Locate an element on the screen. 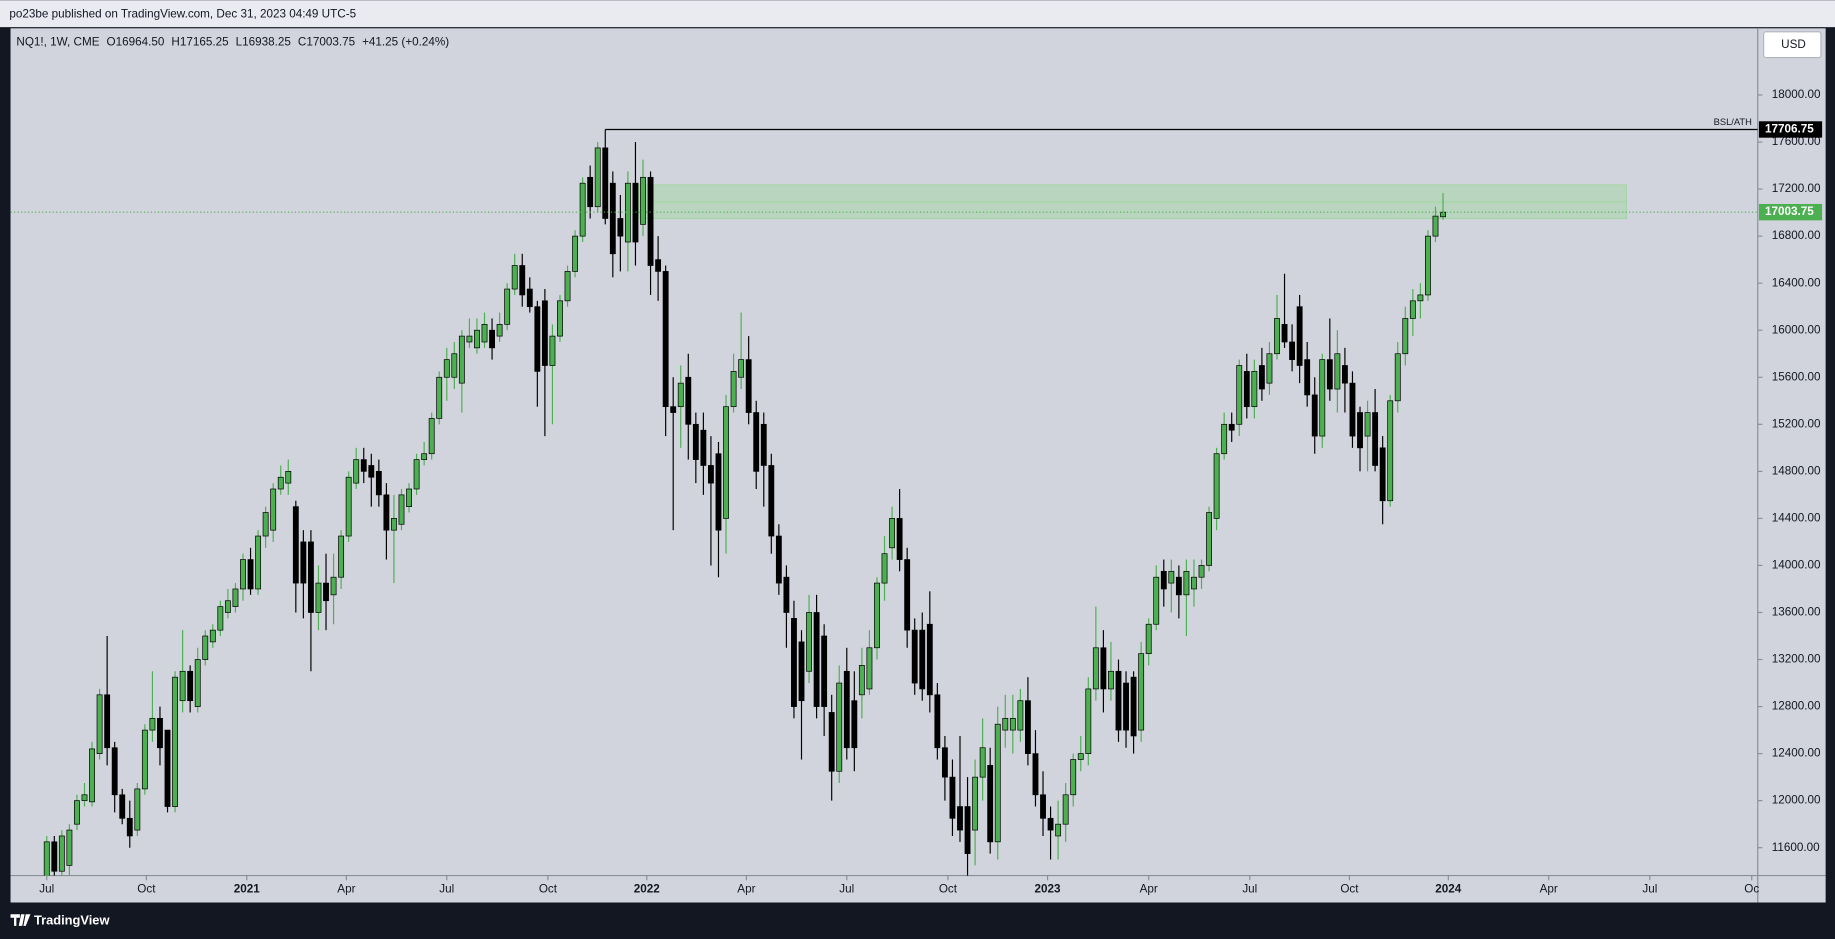 The image size is (1835, 939). ath-badge is located at coordinates (1790, 129).